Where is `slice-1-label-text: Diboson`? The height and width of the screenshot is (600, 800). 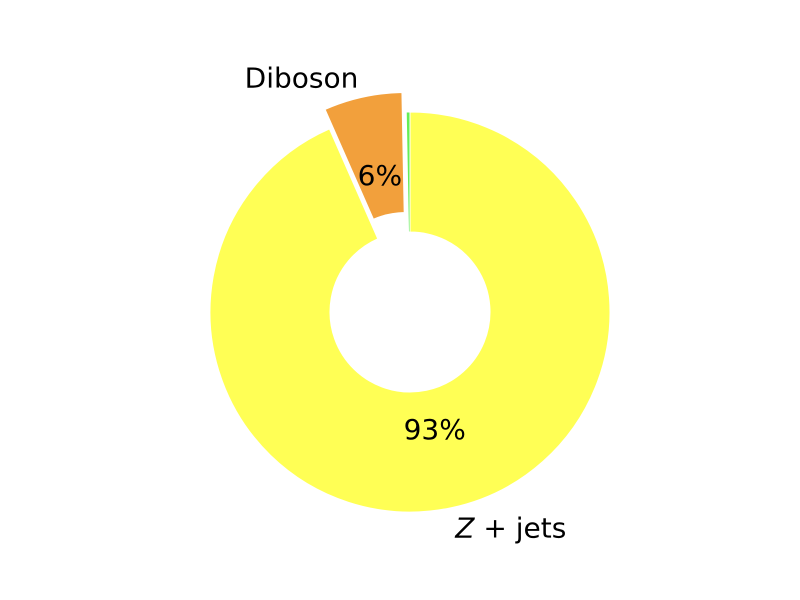
slice-1-label-text: Diboson is located at coordinates (302, 77).